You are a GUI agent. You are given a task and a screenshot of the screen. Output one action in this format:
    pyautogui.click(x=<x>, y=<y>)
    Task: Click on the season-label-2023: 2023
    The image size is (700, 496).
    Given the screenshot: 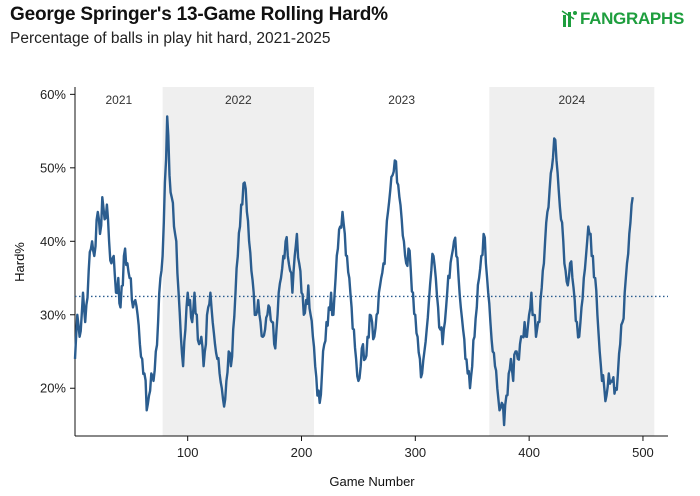 What is the action you would take?
    pyautogui.click(x=401, y=100)
    